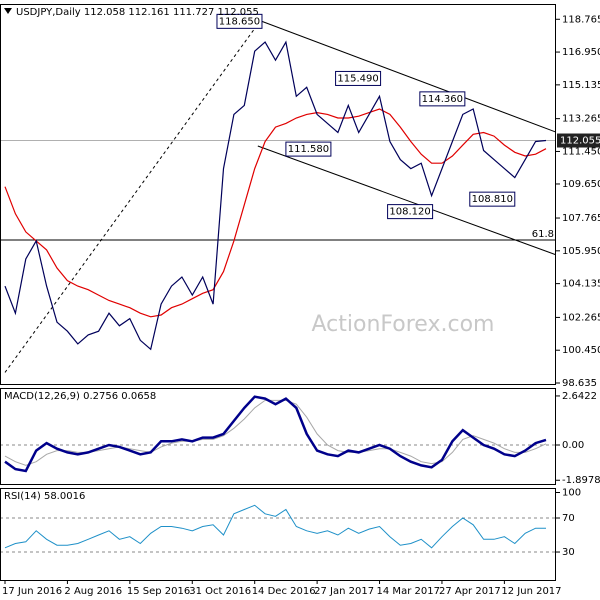  What do you see at coordinates (581, 480) in the screenshot?
I see `y-tick-label: -1.8978` at bounding box center [581, 480].